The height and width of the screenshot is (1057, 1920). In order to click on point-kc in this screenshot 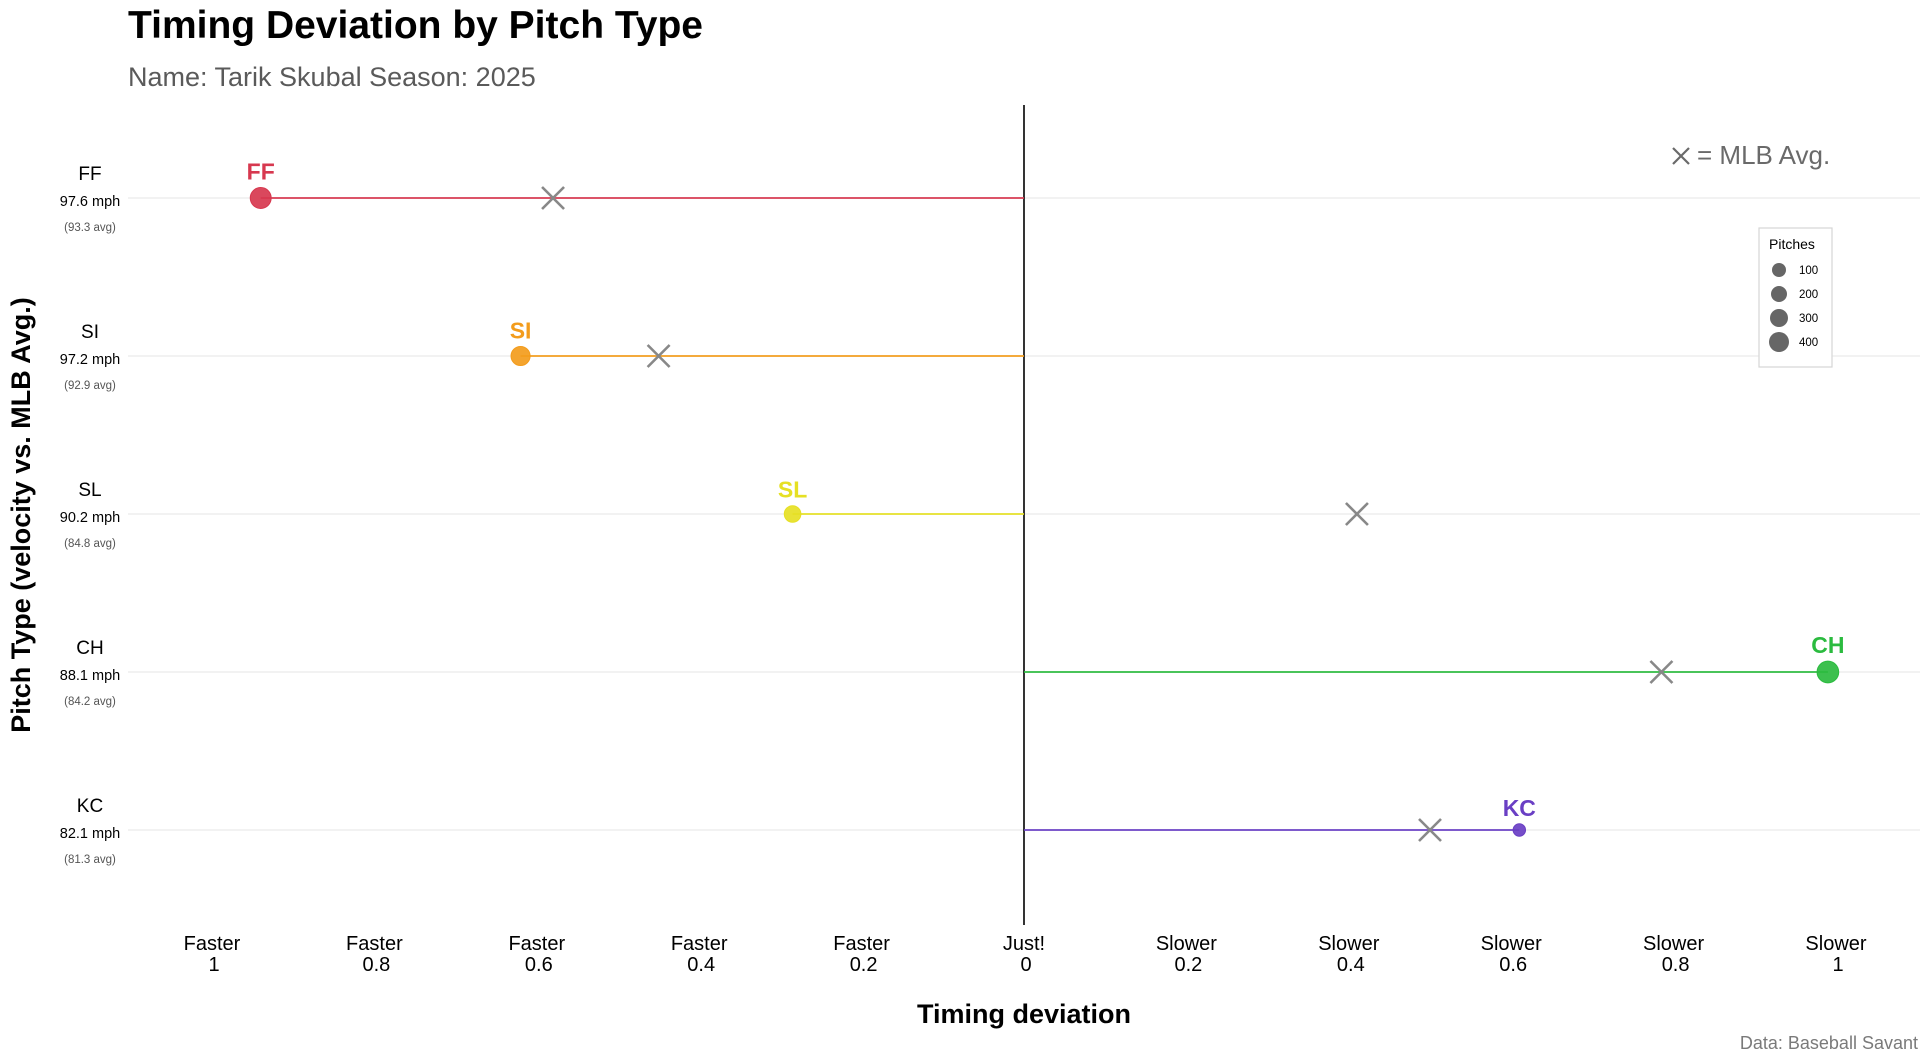, I will do `click(1519, 830)`.